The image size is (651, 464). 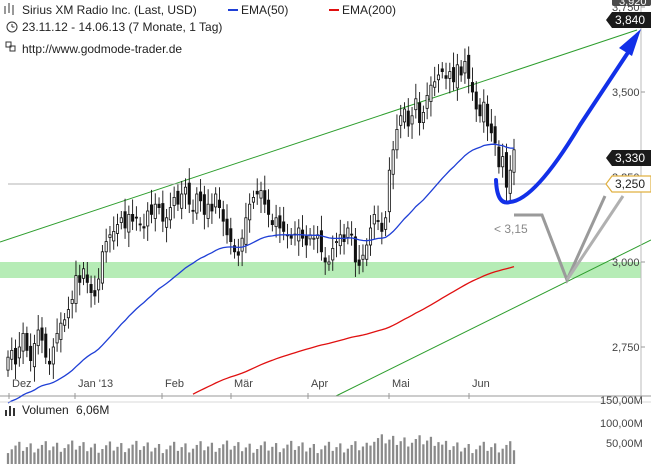 What do you see at coordinates (621, 401) in the screenshot?
I see `volume-tick-150: 150,00M` at bounding box center [621, 401].